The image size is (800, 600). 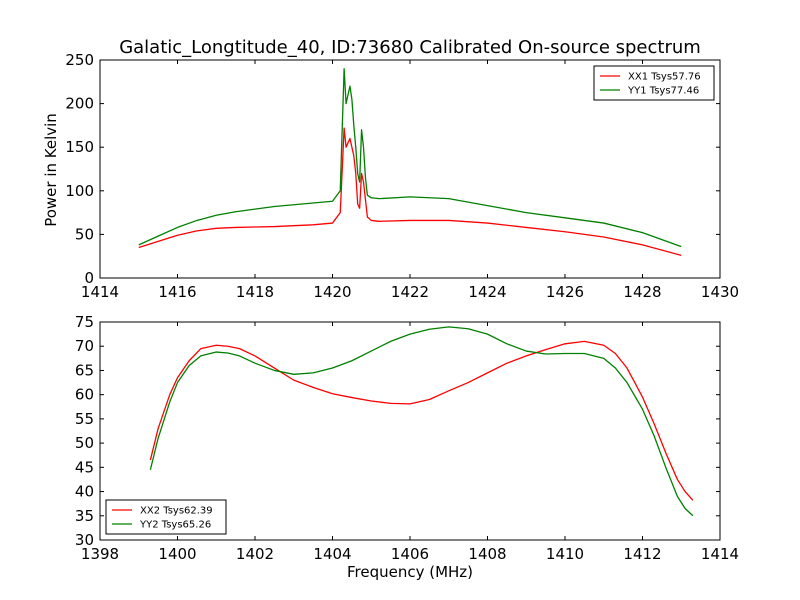 I want to click on bottom-x-tick-label: 1414, so click(x=720, y=554).